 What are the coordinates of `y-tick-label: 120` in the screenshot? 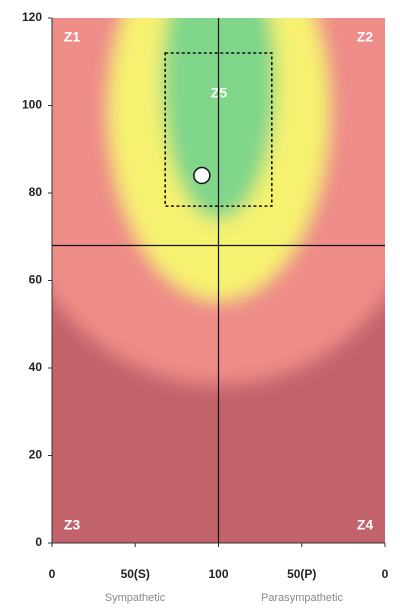 It's located at (32, 17).